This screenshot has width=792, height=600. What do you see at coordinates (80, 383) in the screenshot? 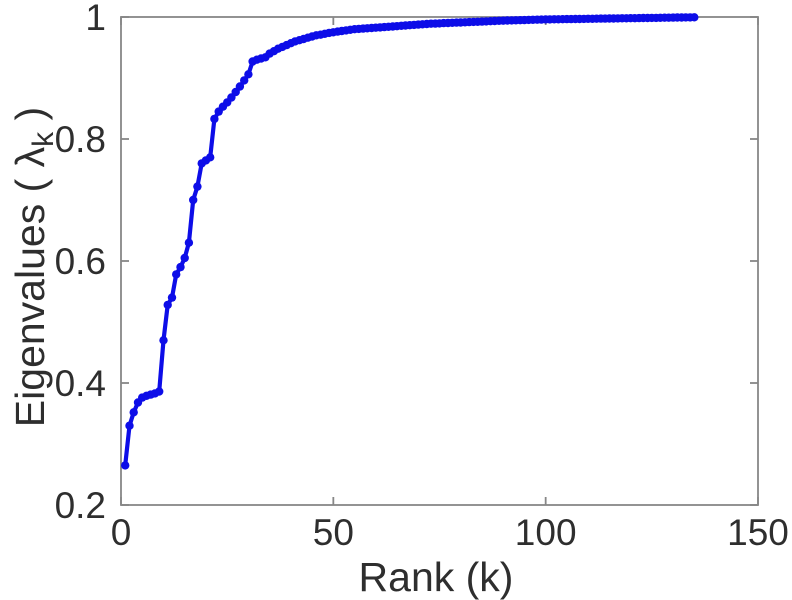
I see `y-tick-label: 0.4` at bounding box center [80, 383].